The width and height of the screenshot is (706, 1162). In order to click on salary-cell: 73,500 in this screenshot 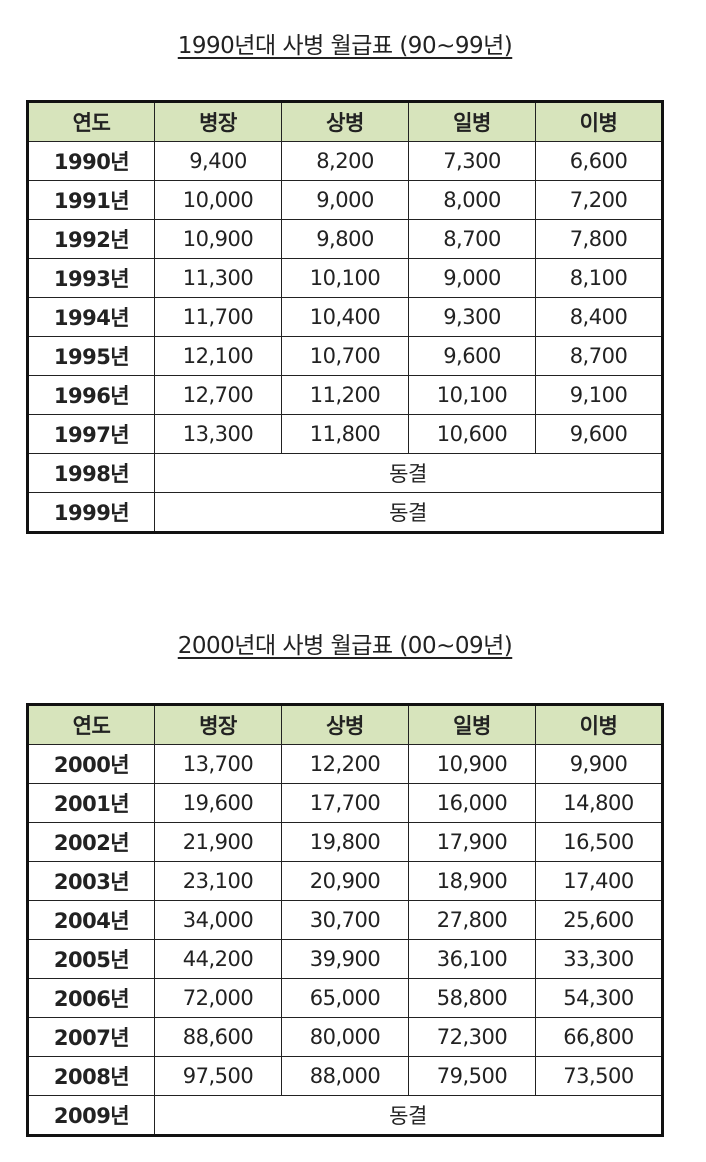, I will do `click(599, 1076)`.